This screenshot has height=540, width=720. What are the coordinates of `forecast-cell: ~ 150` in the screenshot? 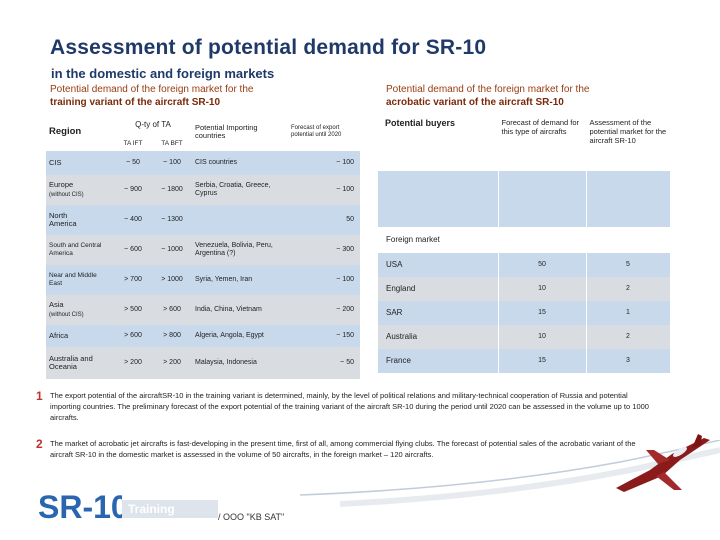 It's located at (324, 336).